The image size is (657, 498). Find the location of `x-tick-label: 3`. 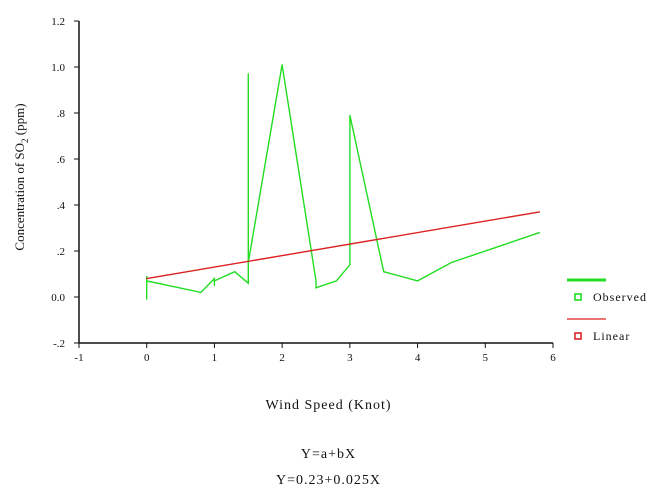

x-tick-label: 3 is located at coordinates (350, 358).